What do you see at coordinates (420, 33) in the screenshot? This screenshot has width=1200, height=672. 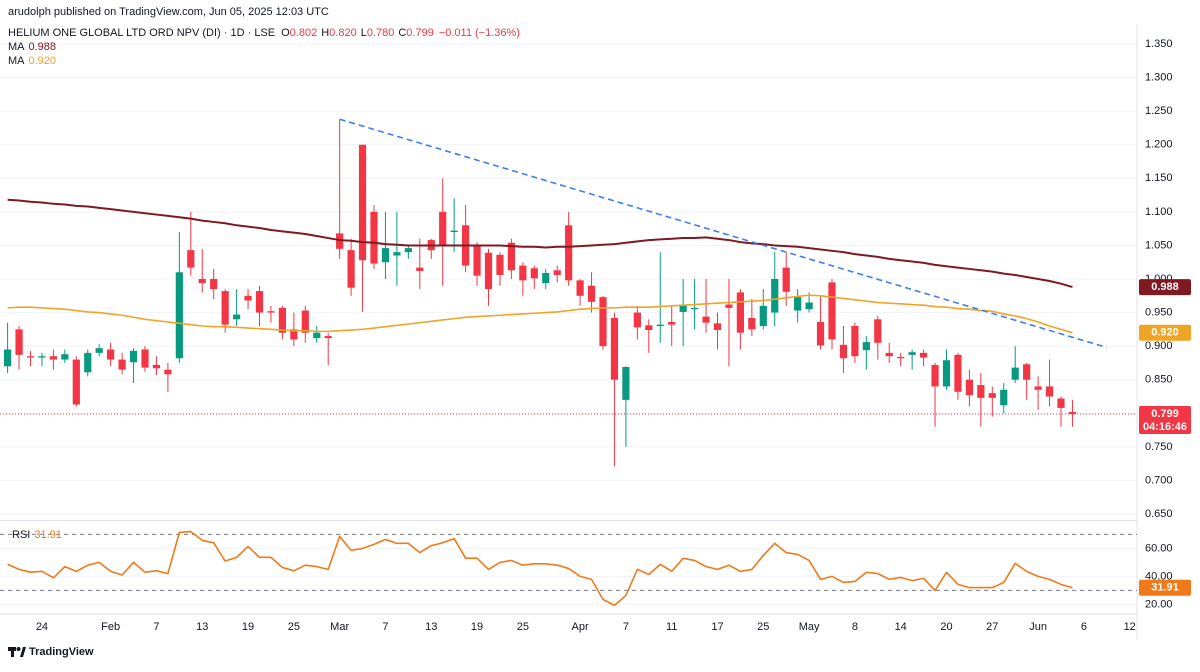 I see `ohlc-value: 0.799` at bounding box center [420, 33].